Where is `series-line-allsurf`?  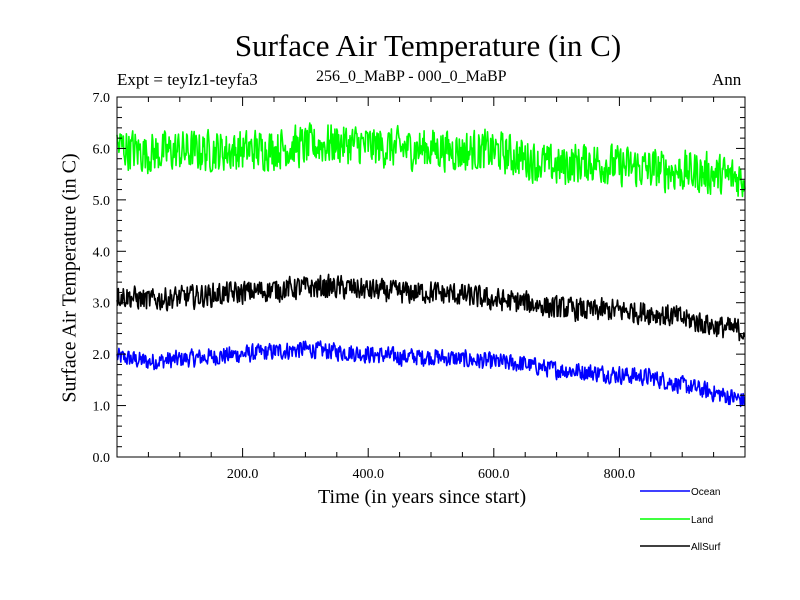 series-line-allsurf is located at coordinates (431, 307).